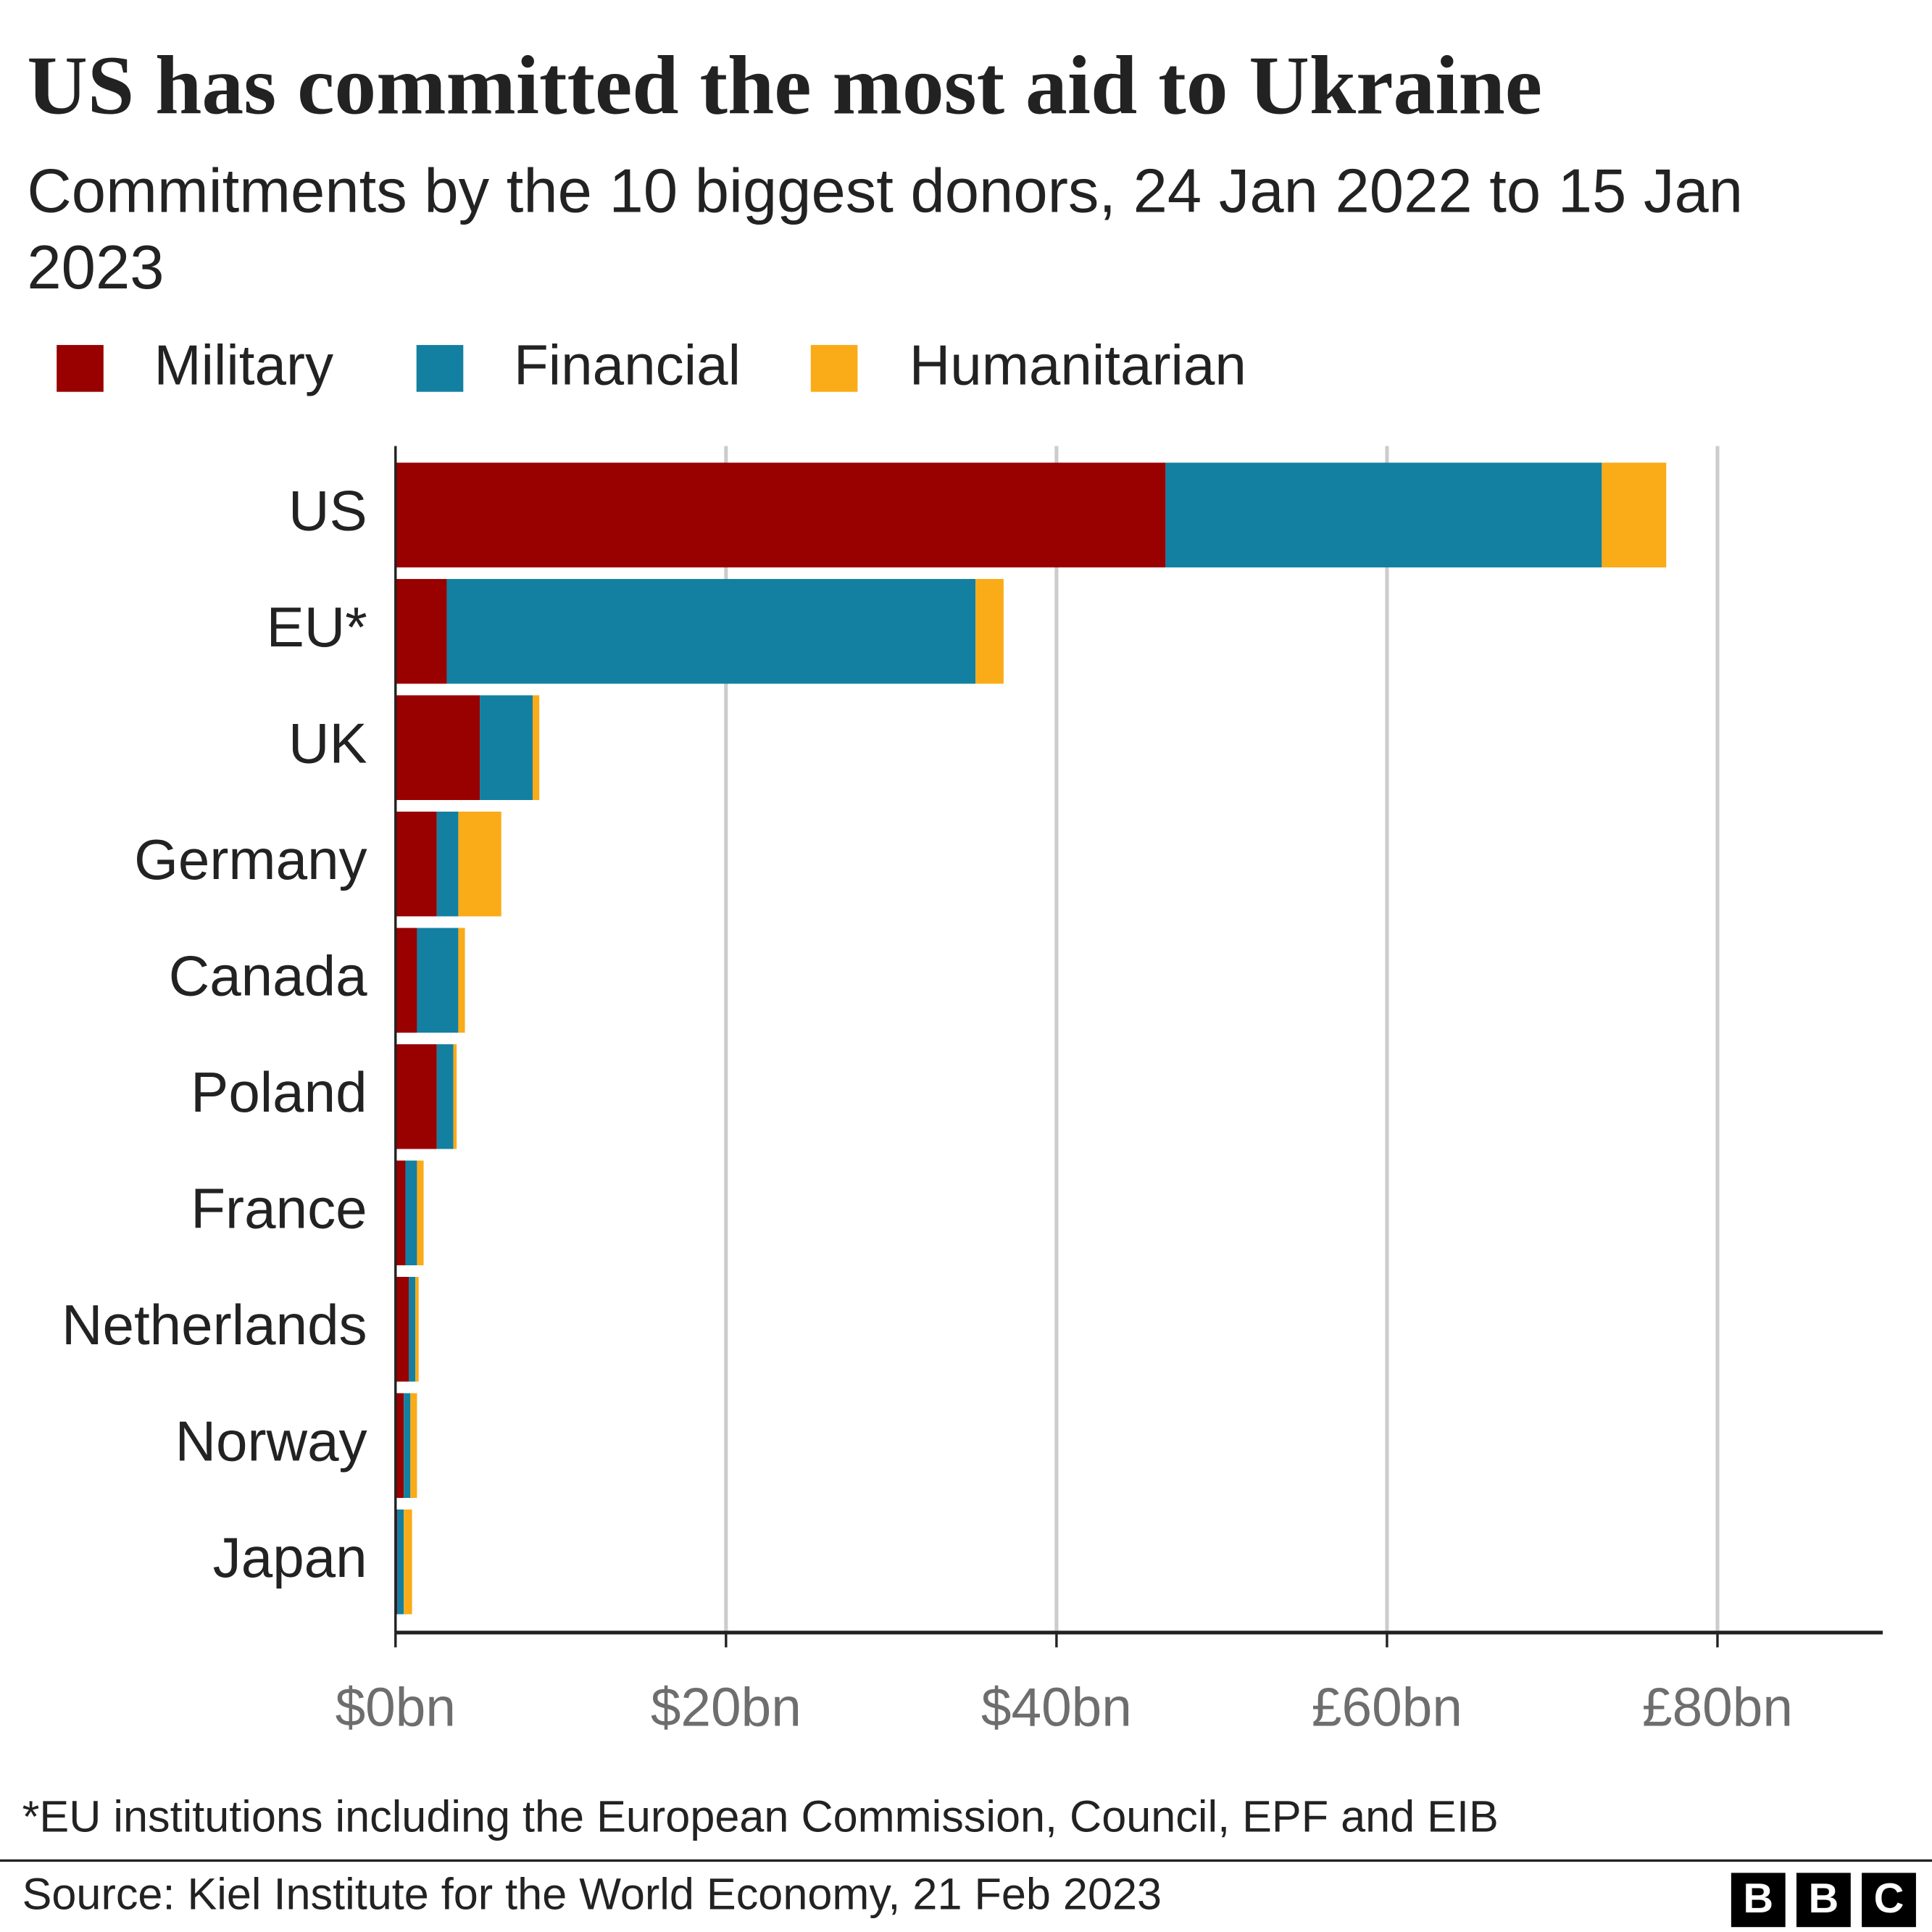  What do you see at coordinates (328, 743) in the screenshot?
I see `y-tick-label: UK` at bounding box center [328, 743].